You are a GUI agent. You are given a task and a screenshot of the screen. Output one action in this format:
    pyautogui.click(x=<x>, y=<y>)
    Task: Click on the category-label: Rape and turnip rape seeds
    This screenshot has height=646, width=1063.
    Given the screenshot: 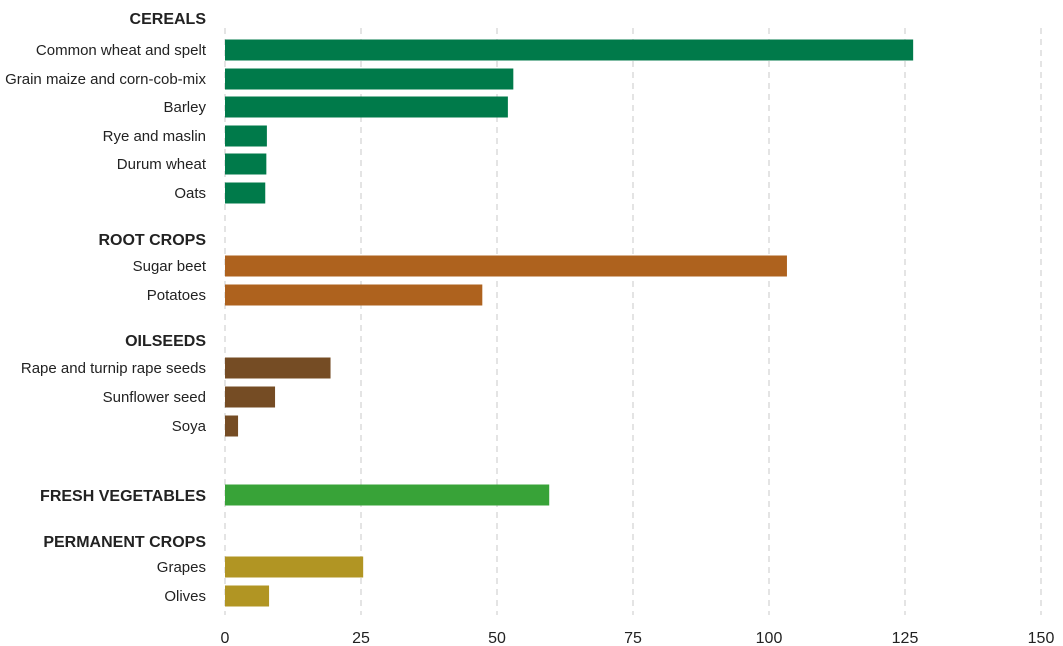 What is the action you would take?
    pyautogui.click(x=113, y=368)
    